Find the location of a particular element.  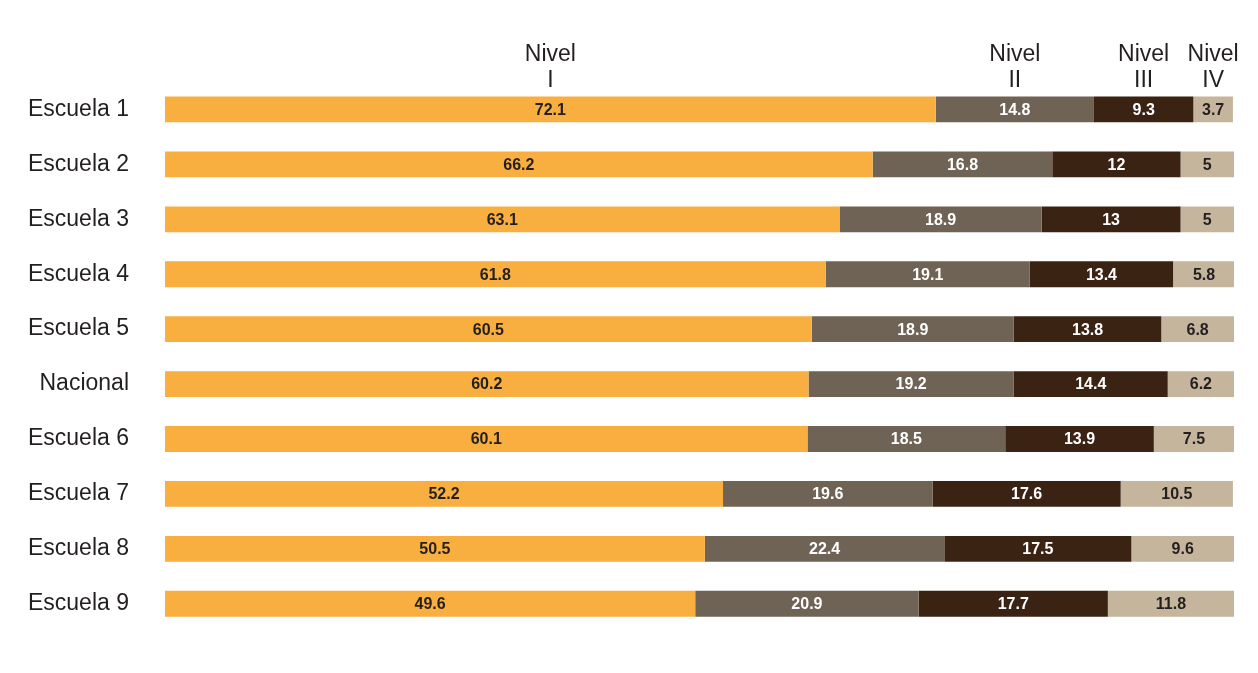

data-label: 12 is located at coordinates (1116, 164).